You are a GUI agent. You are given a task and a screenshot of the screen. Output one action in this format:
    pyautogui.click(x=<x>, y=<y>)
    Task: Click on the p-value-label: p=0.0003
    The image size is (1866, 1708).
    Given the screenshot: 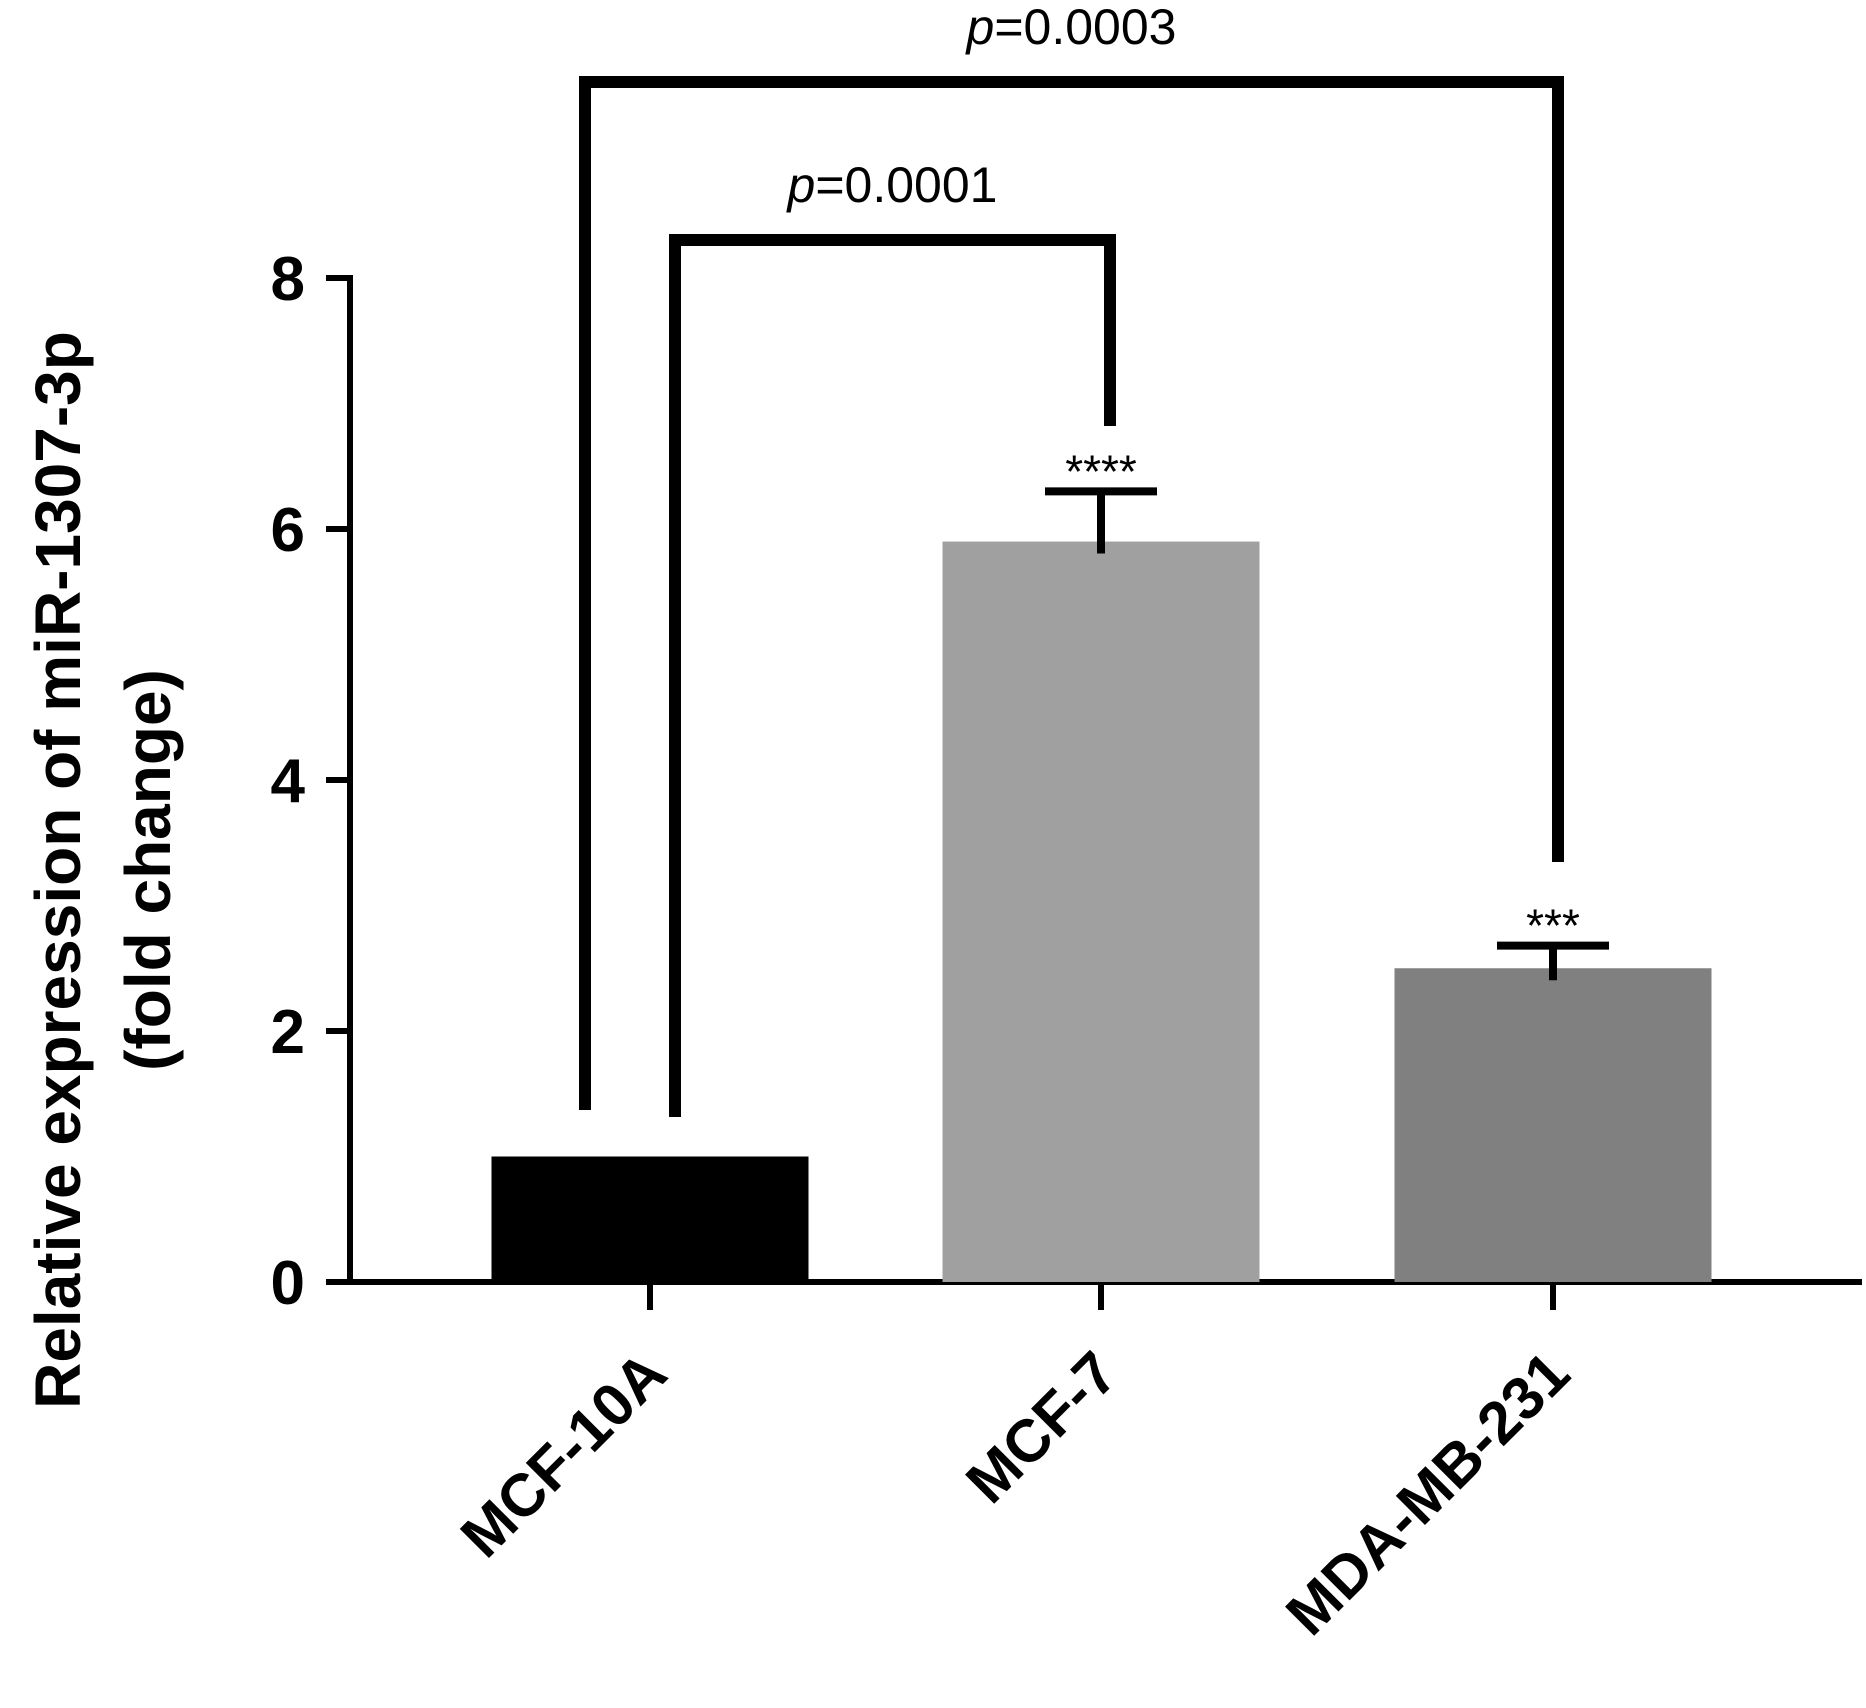 What is the action you would take?
    pyautogui.click(x=1071, y=27)
    